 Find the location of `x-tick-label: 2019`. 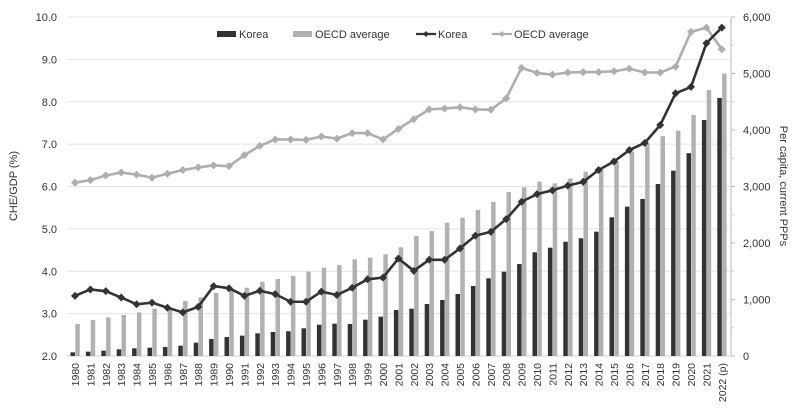

x-tick-label: 2019 is located at coordinates (677, 375).